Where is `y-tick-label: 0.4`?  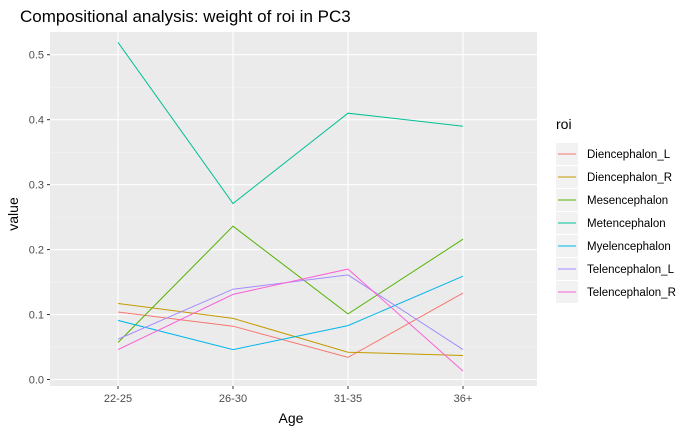 y-tick-label: 0.4 is located at coordinates (36, 121).